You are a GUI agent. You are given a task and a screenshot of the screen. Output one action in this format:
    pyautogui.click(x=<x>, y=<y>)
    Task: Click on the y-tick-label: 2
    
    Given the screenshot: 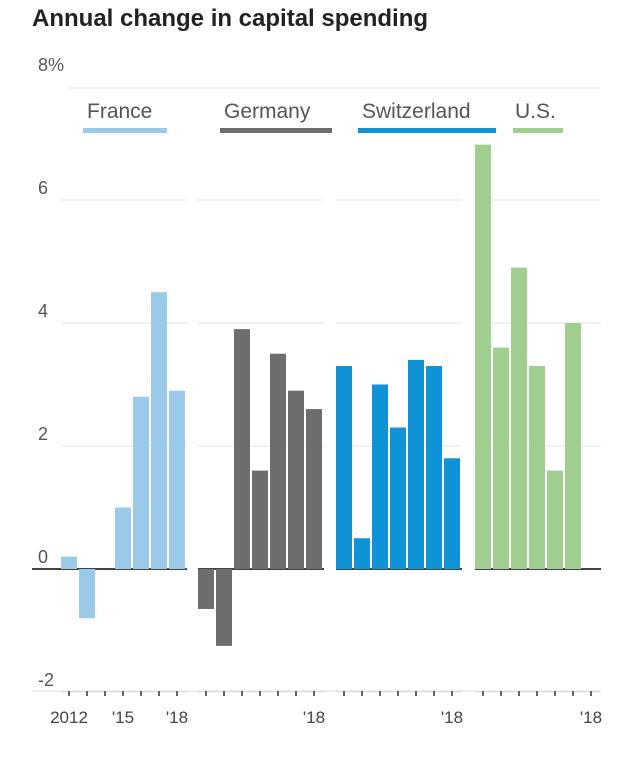 What is the action you would take?
    pyautogui.click(x=43, y=434)
    